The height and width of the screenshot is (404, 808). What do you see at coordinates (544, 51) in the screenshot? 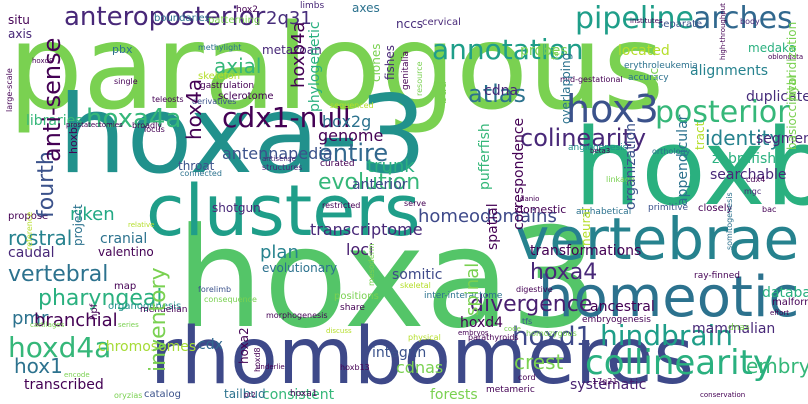
I see `word-libraries: probes` at bounding box center [544, 51].